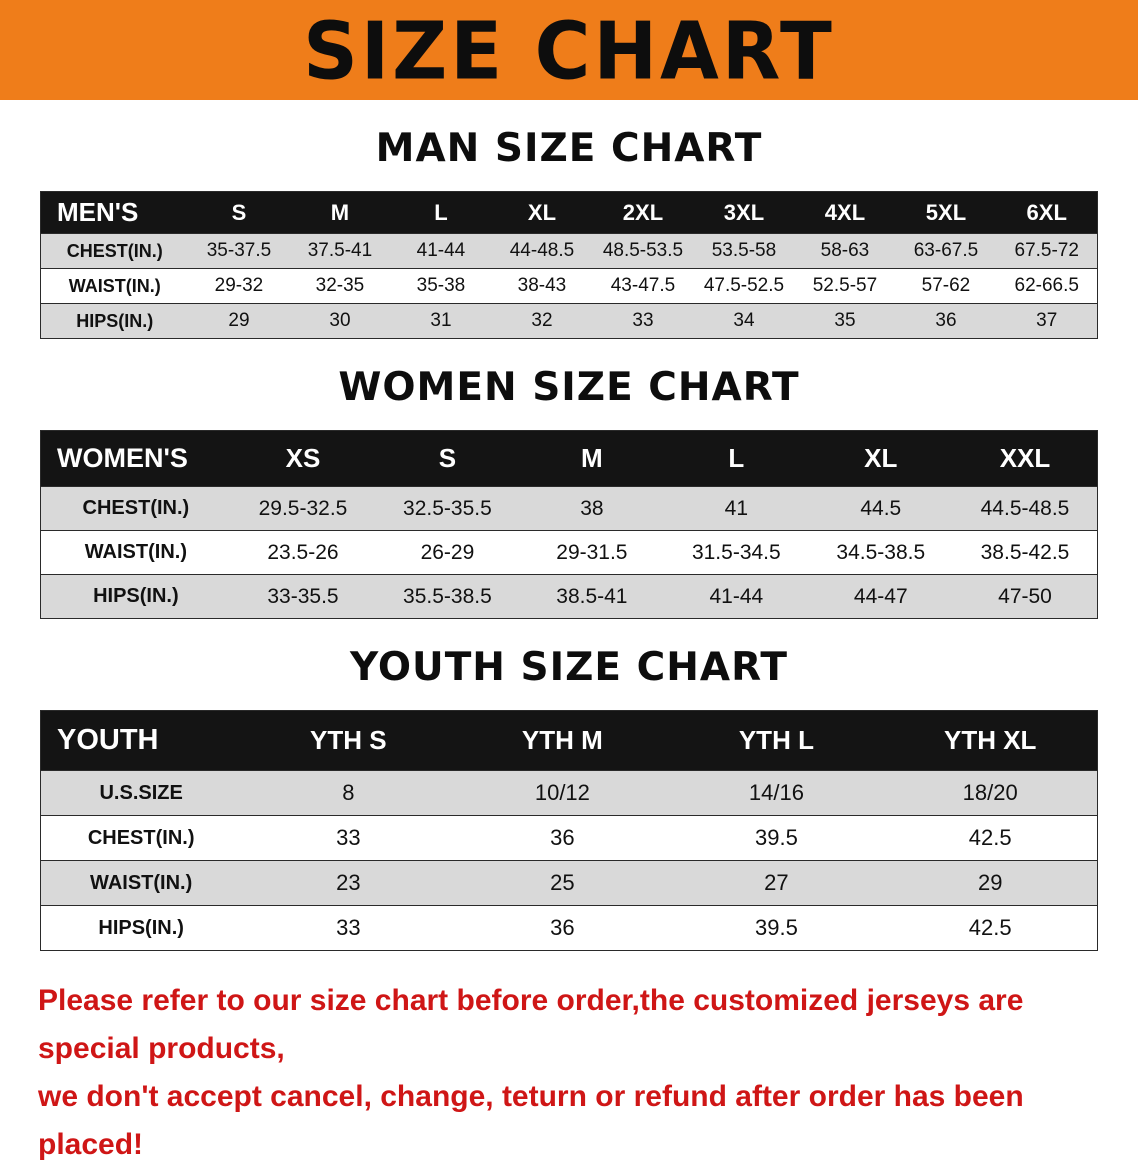  I want to click on table-header-row: YOUTH YTH S YTH M YTH L YTH XL, so click(569, 740).